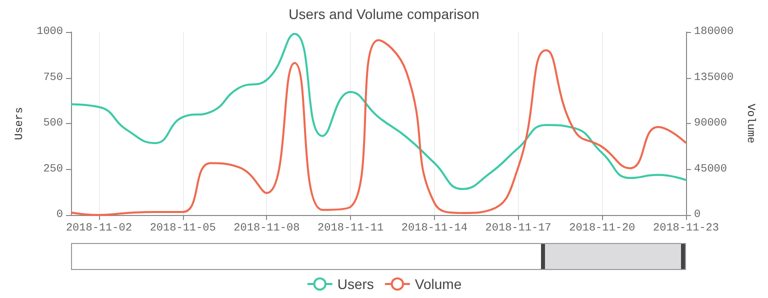  What do you see at coordinates (711, 124) in the screenshot?
I see `y2-tick-label: 90000` at bounding box center [711, 124].